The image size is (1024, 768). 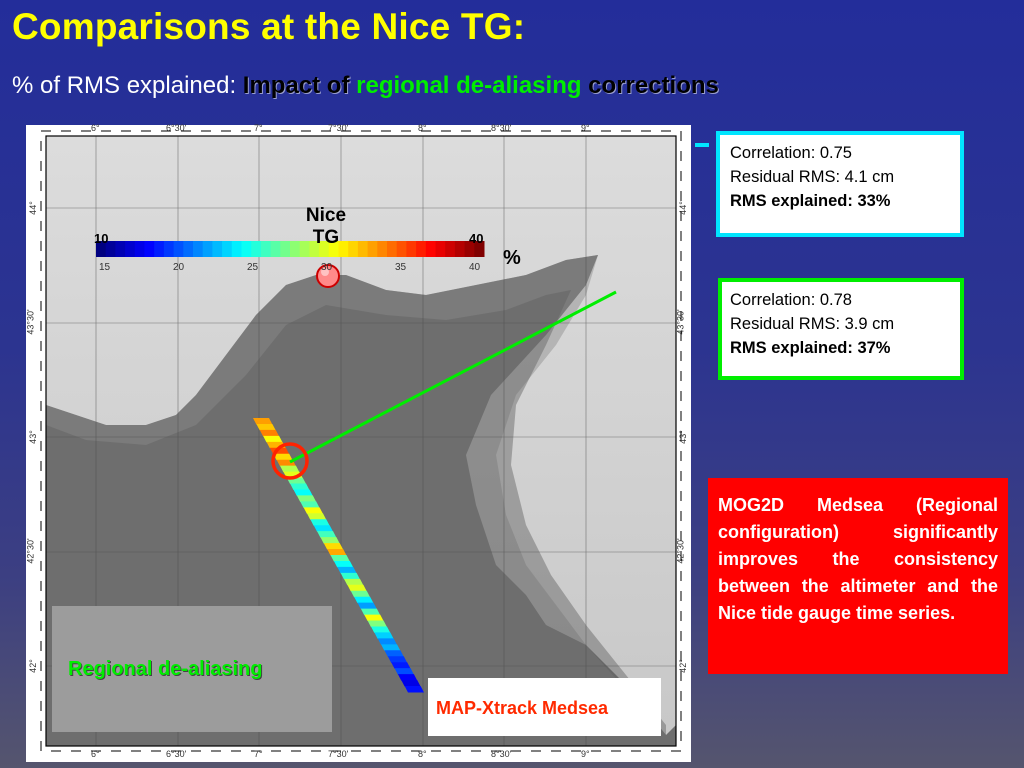 What do you see at coordinates (469, 85) in the screenshot?
I see `subtitle-part2: regional de-aliasing` at bounding box center [469, 85].